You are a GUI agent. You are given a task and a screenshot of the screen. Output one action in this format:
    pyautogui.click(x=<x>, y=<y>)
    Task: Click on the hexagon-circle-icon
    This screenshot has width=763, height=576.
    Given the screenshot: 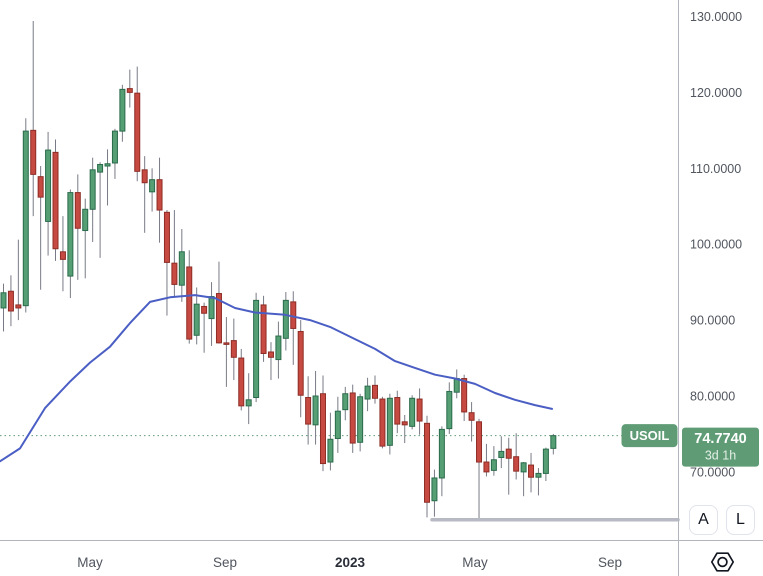 What is the action you would take?
    pyautogui.click(x=722, y=562)
    